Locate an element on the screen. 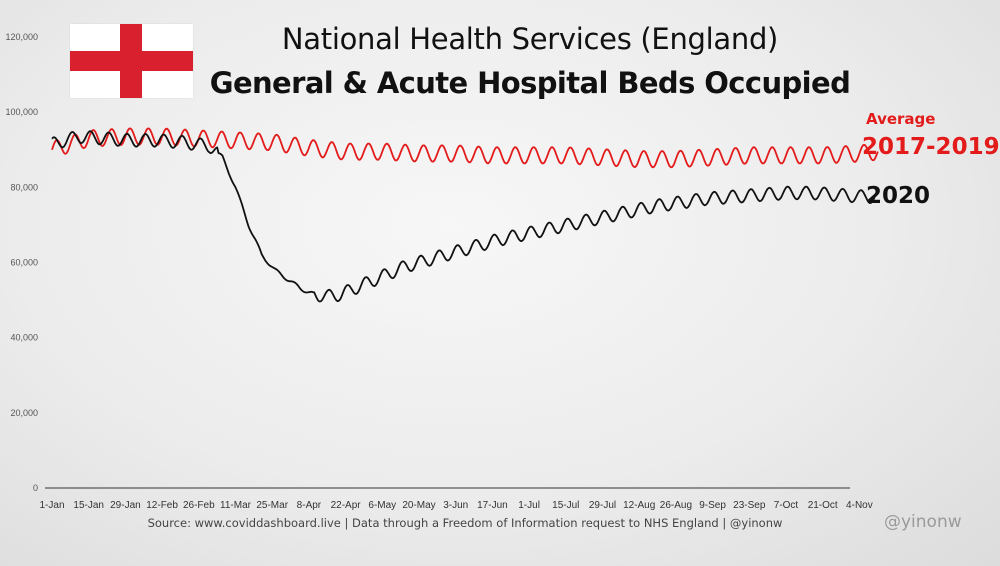 The width and height of the screenshot is (1000, 566). y-tick-label: 100,000 is located at coordinates (21, 112).